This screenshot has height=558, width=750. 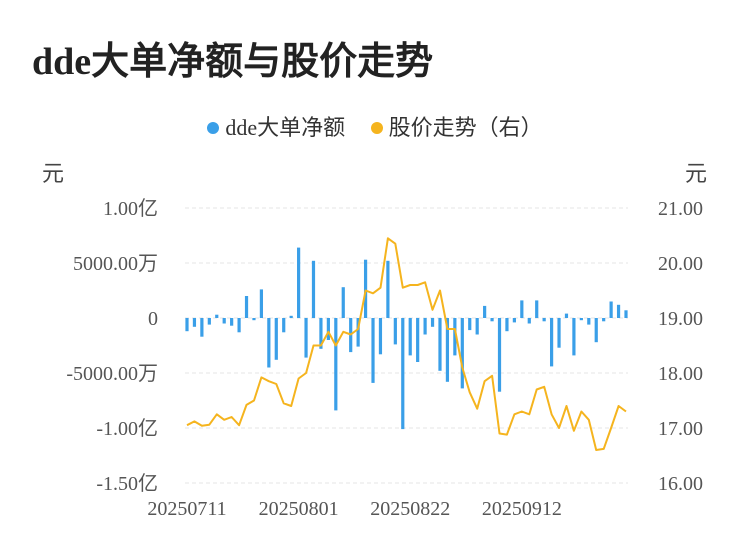 What do you see at coordinates (696, 173) in the screenshot?
I see `right-axis-unit: 元` at bounding box center [696, 173].